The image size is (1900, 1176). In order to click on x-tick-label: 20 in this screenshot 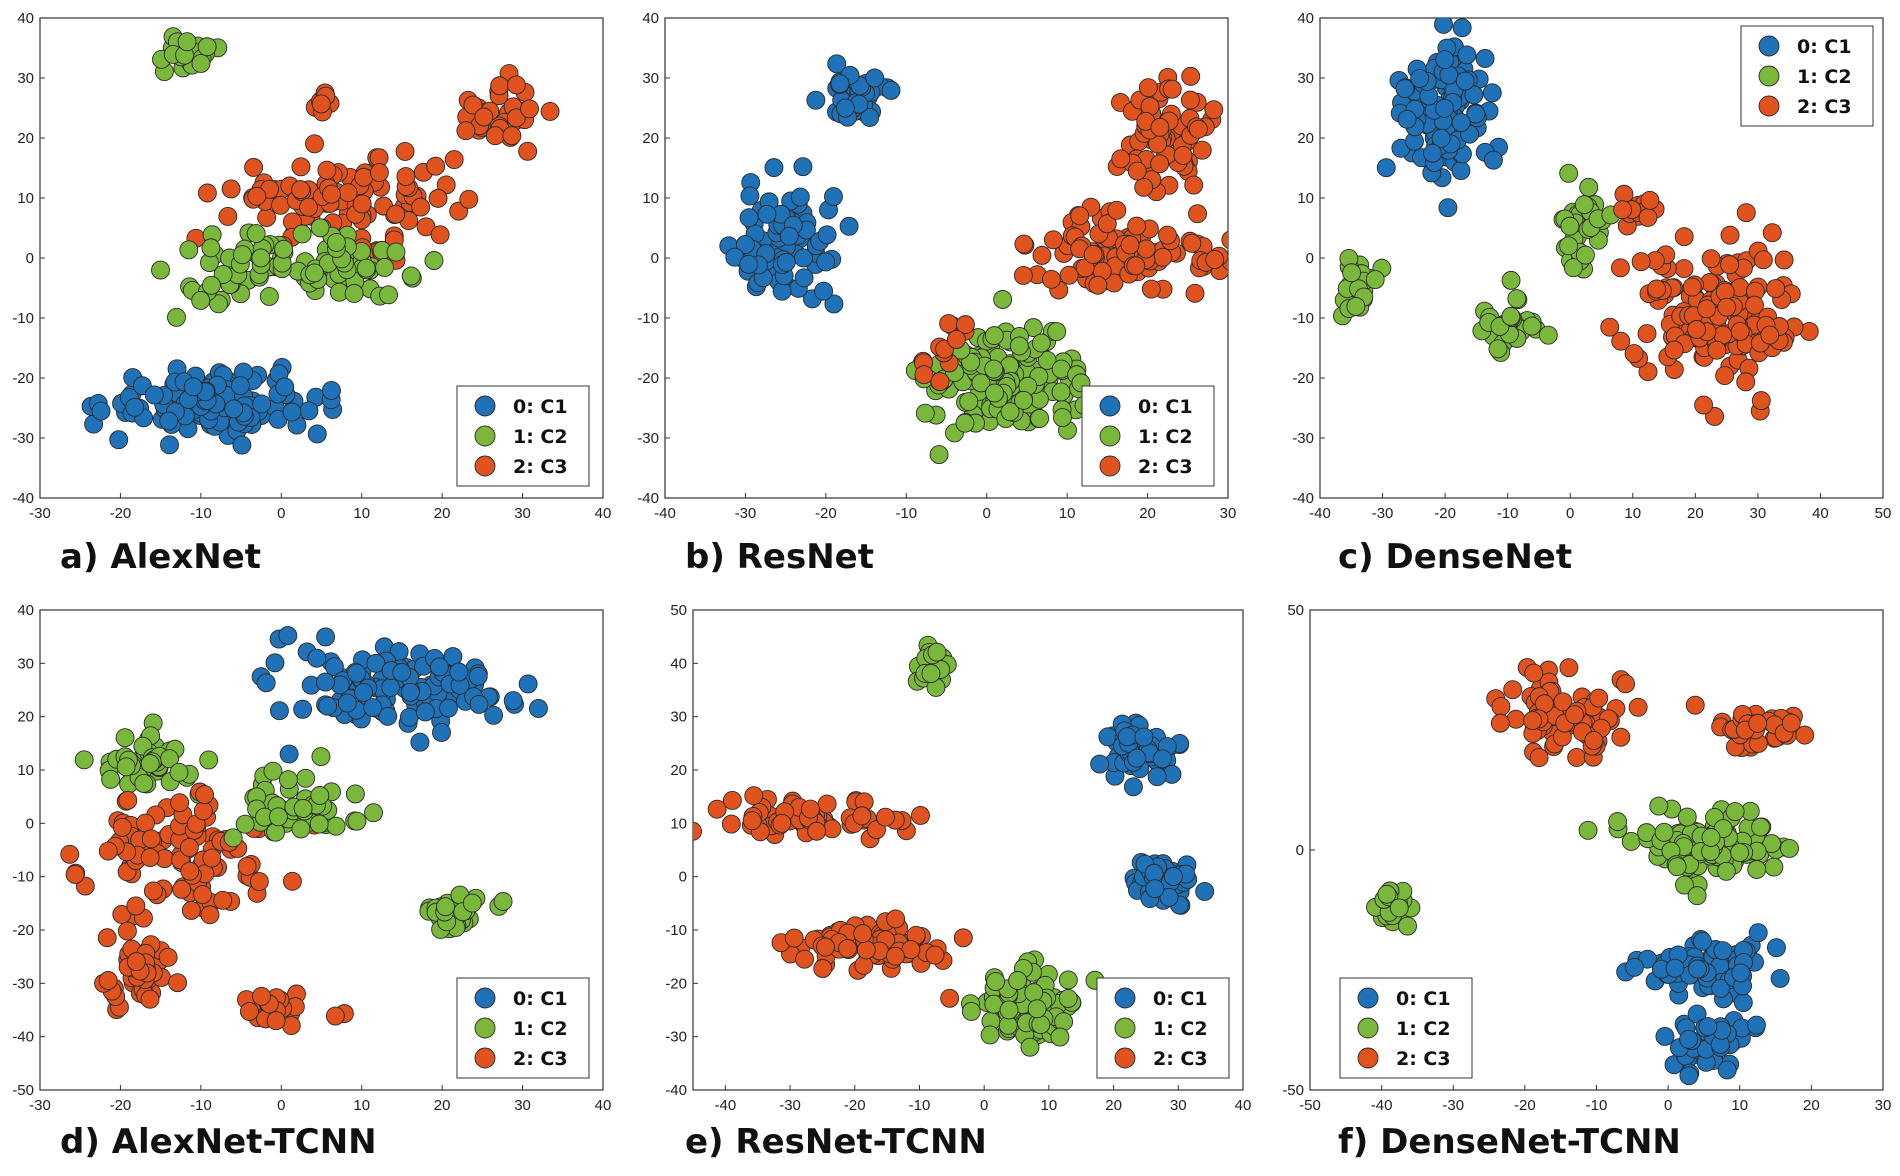, I will do `click(1113, 1105)`.